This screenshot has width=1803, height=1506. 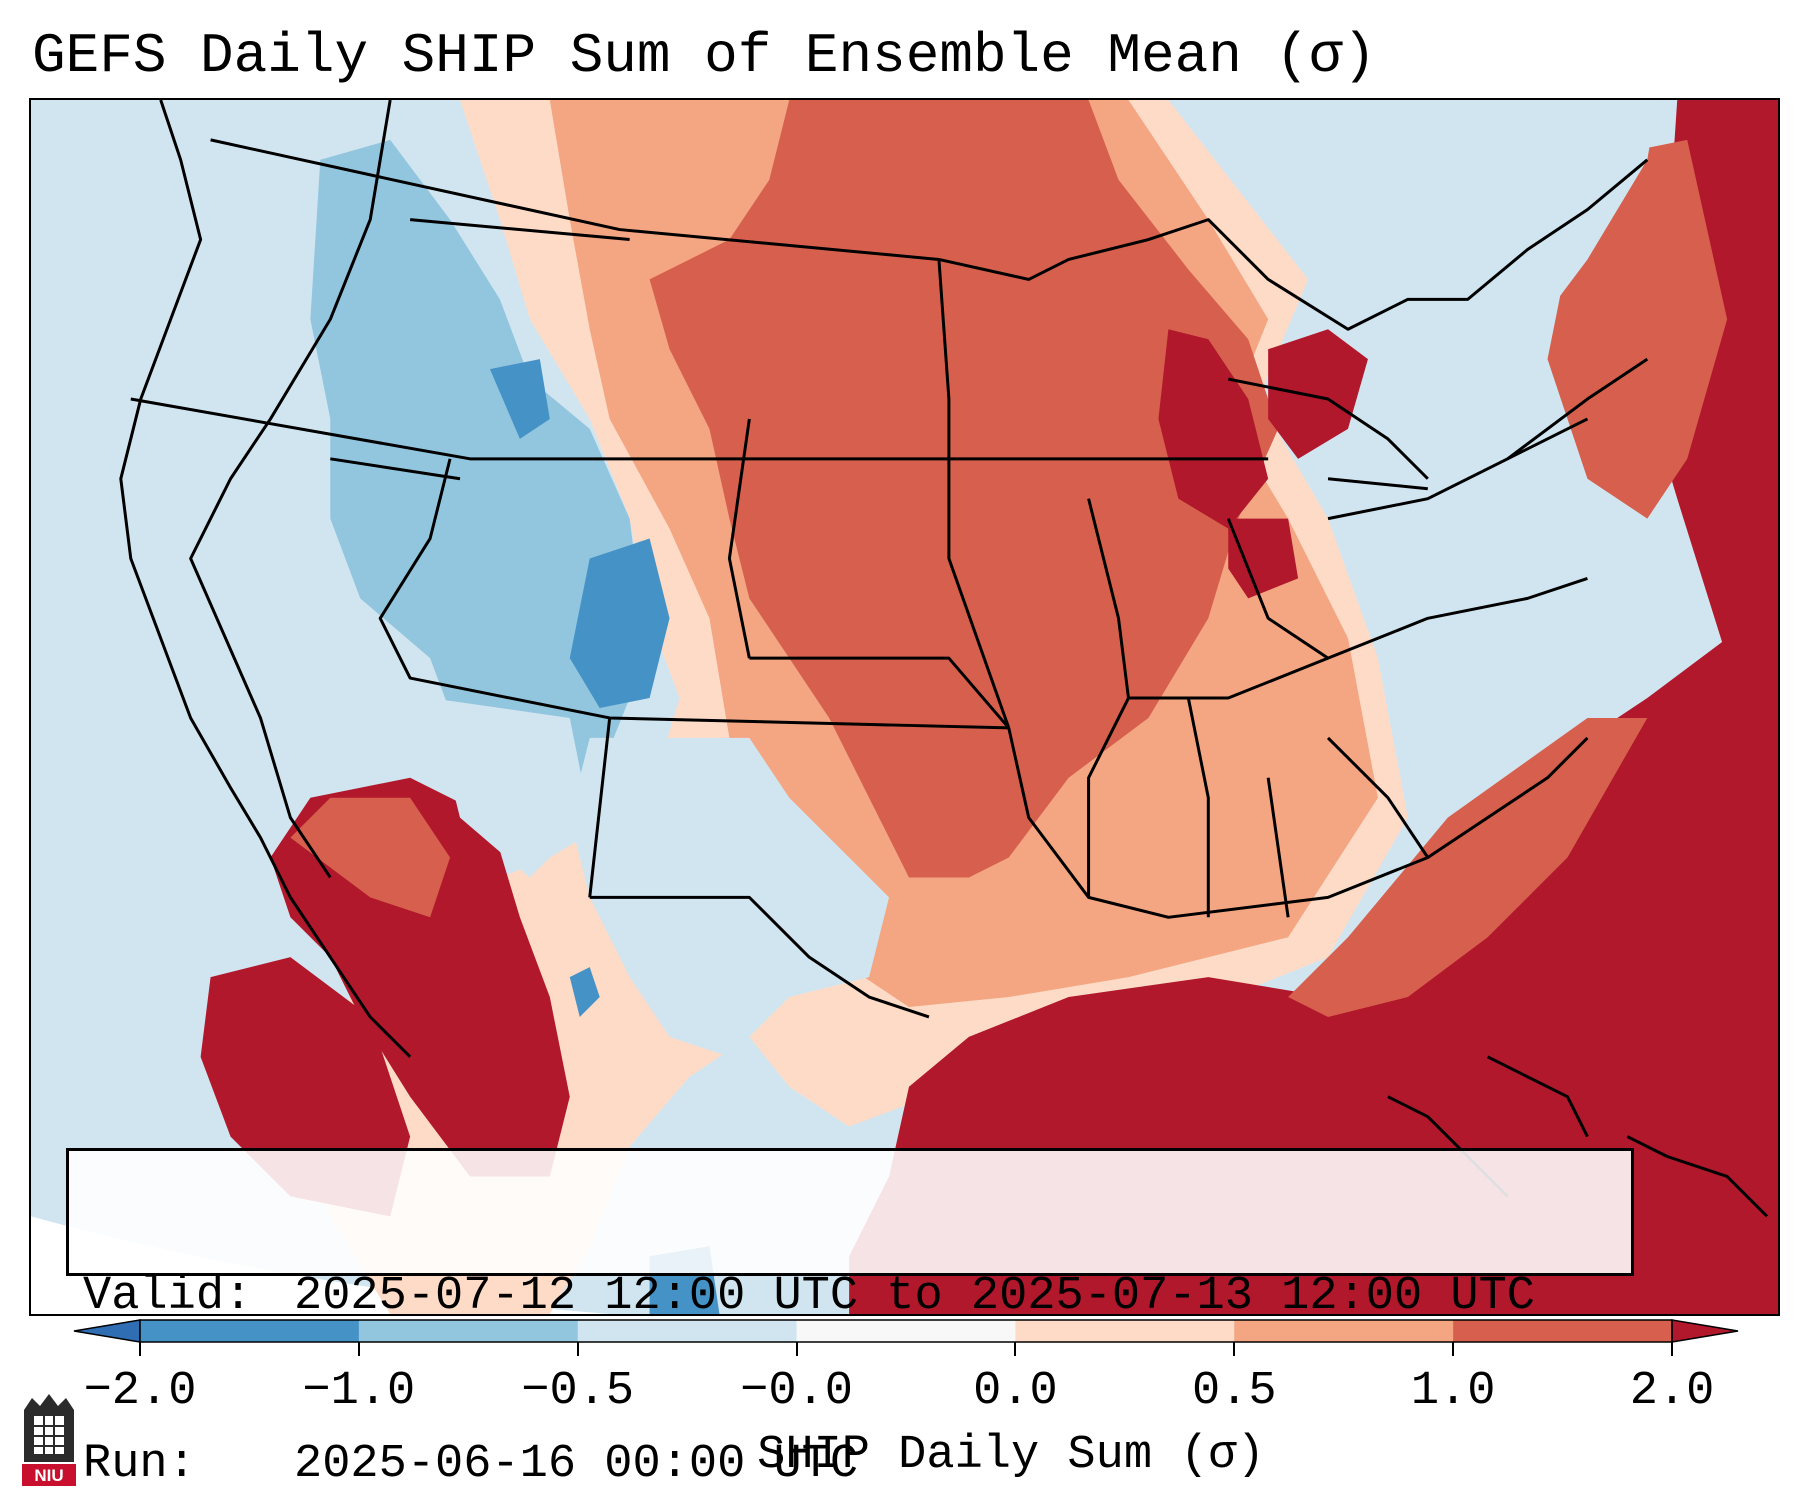 I want to click on colorbar-tick-label: −2.0, so click(x=140, y=1391).